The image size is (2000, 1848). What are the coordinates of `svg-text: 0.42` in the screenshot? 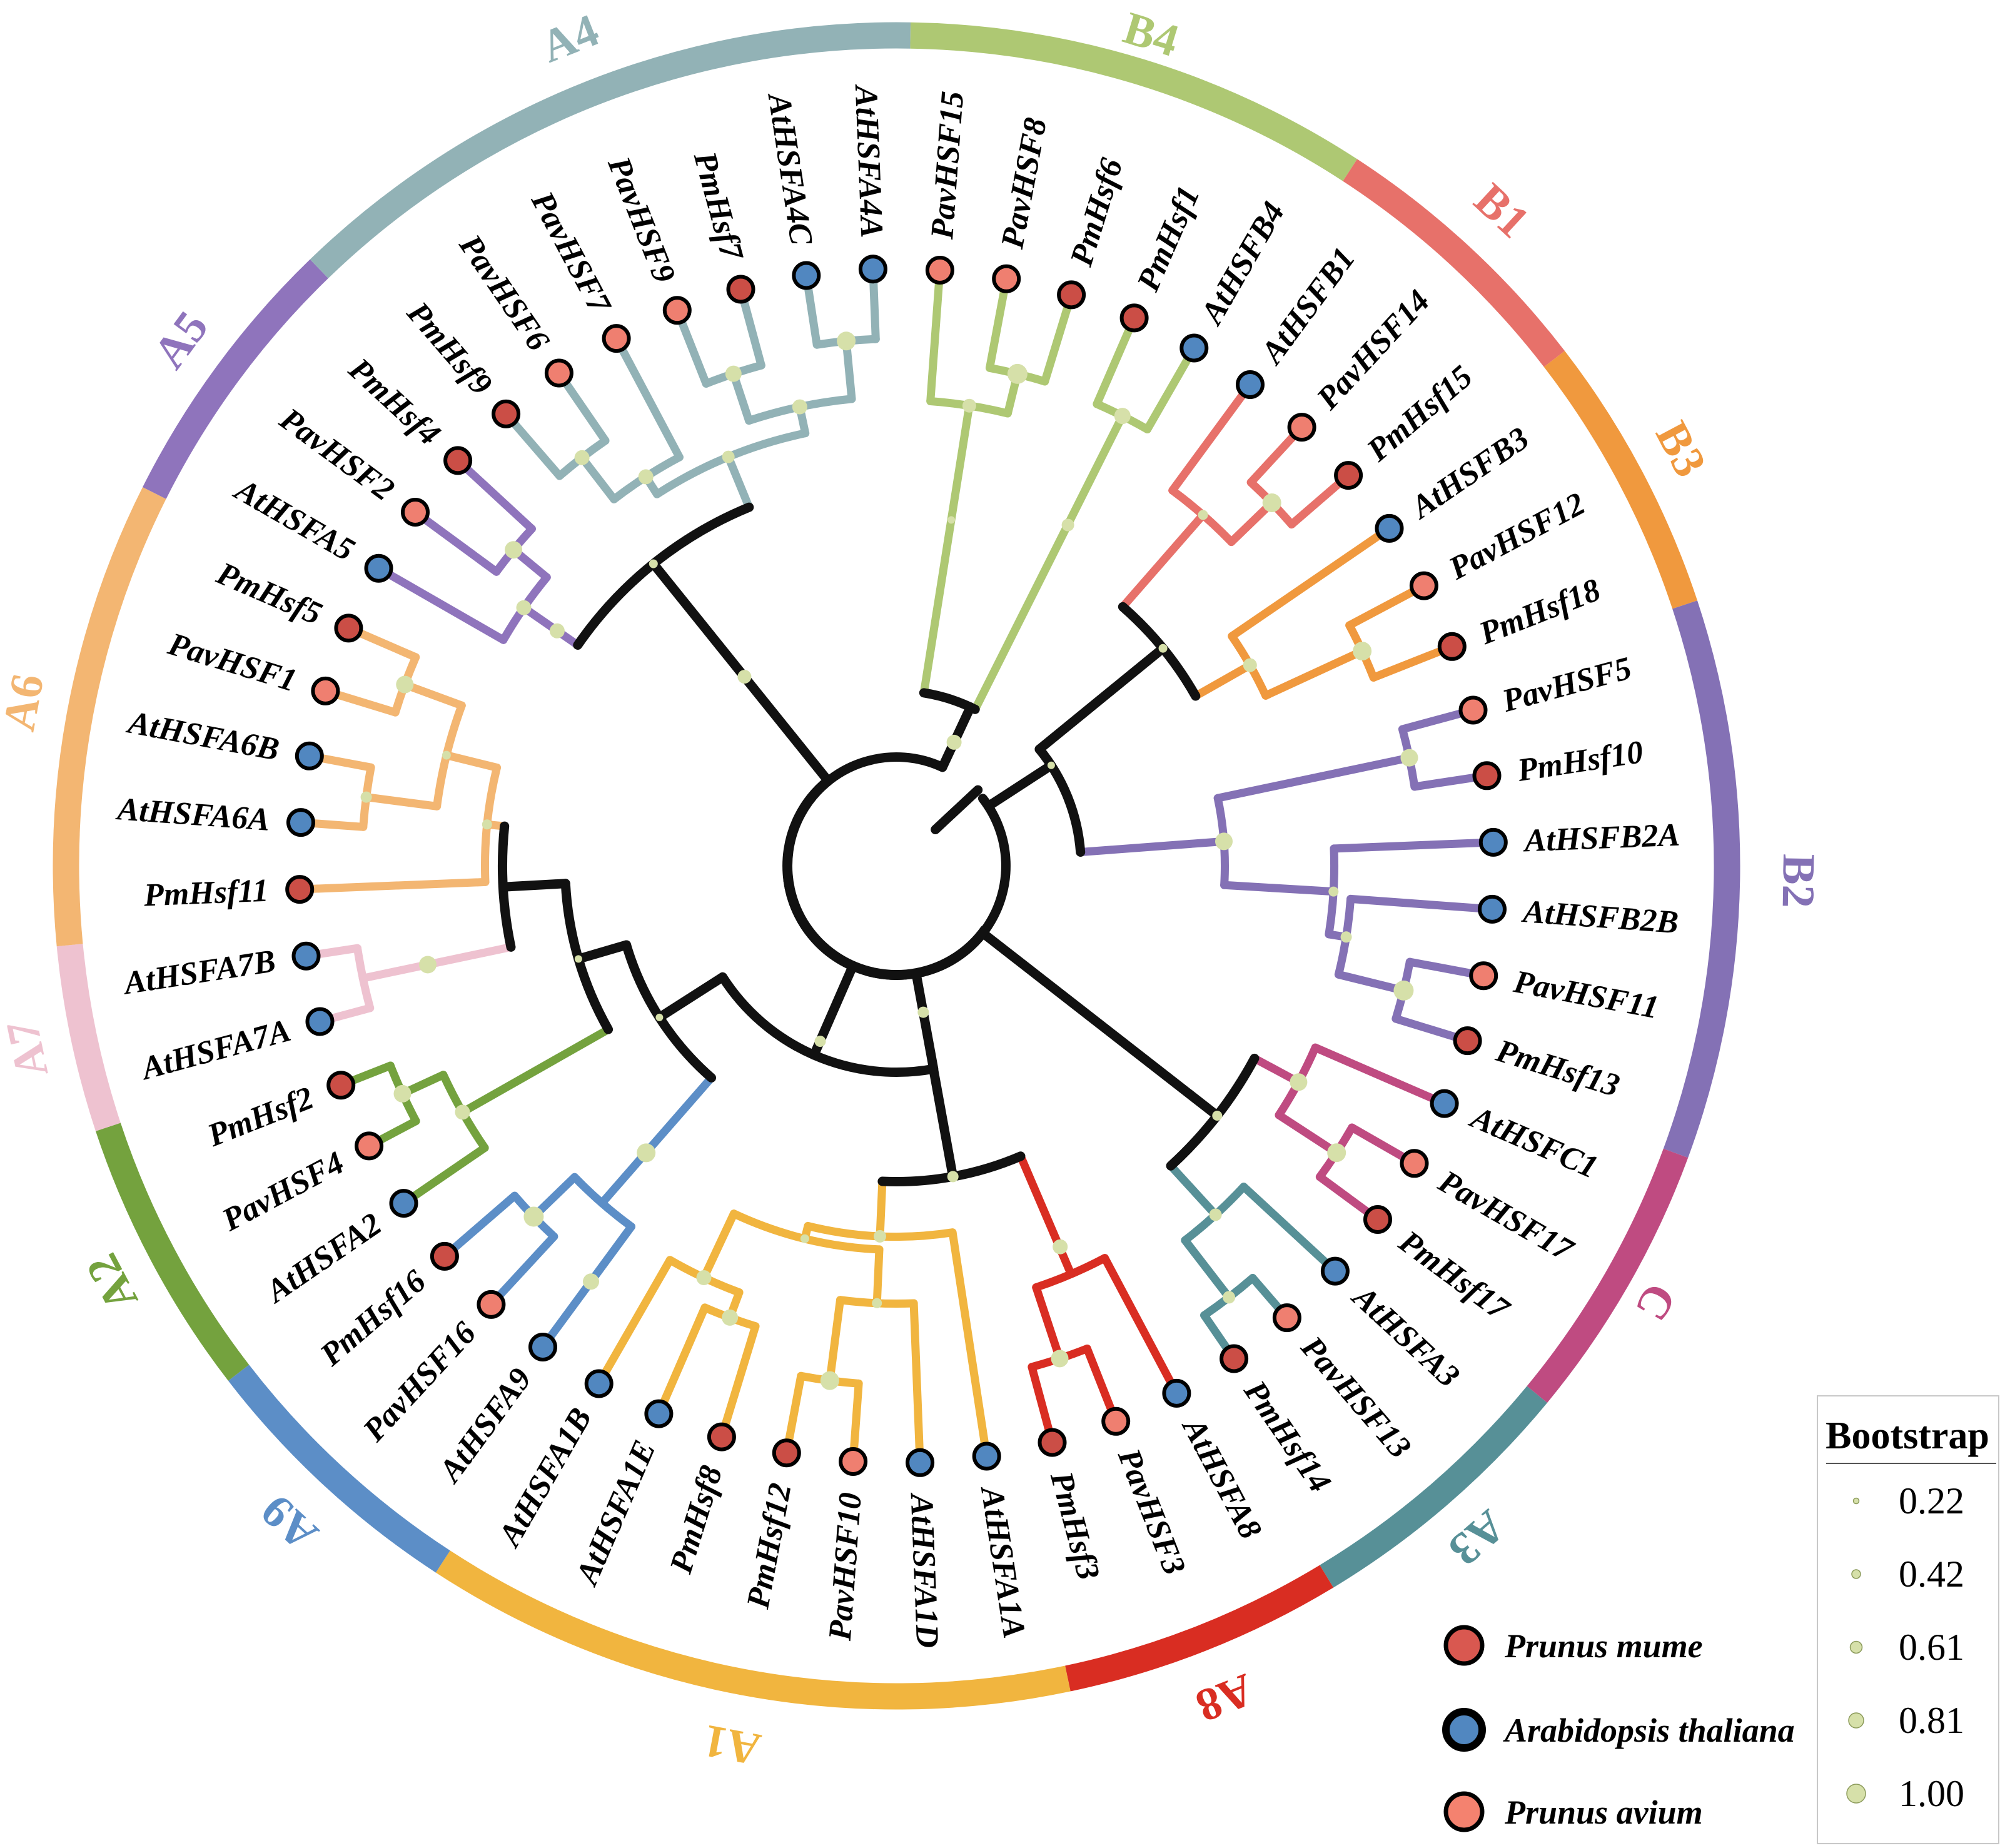 It's located at (1931, 1574).